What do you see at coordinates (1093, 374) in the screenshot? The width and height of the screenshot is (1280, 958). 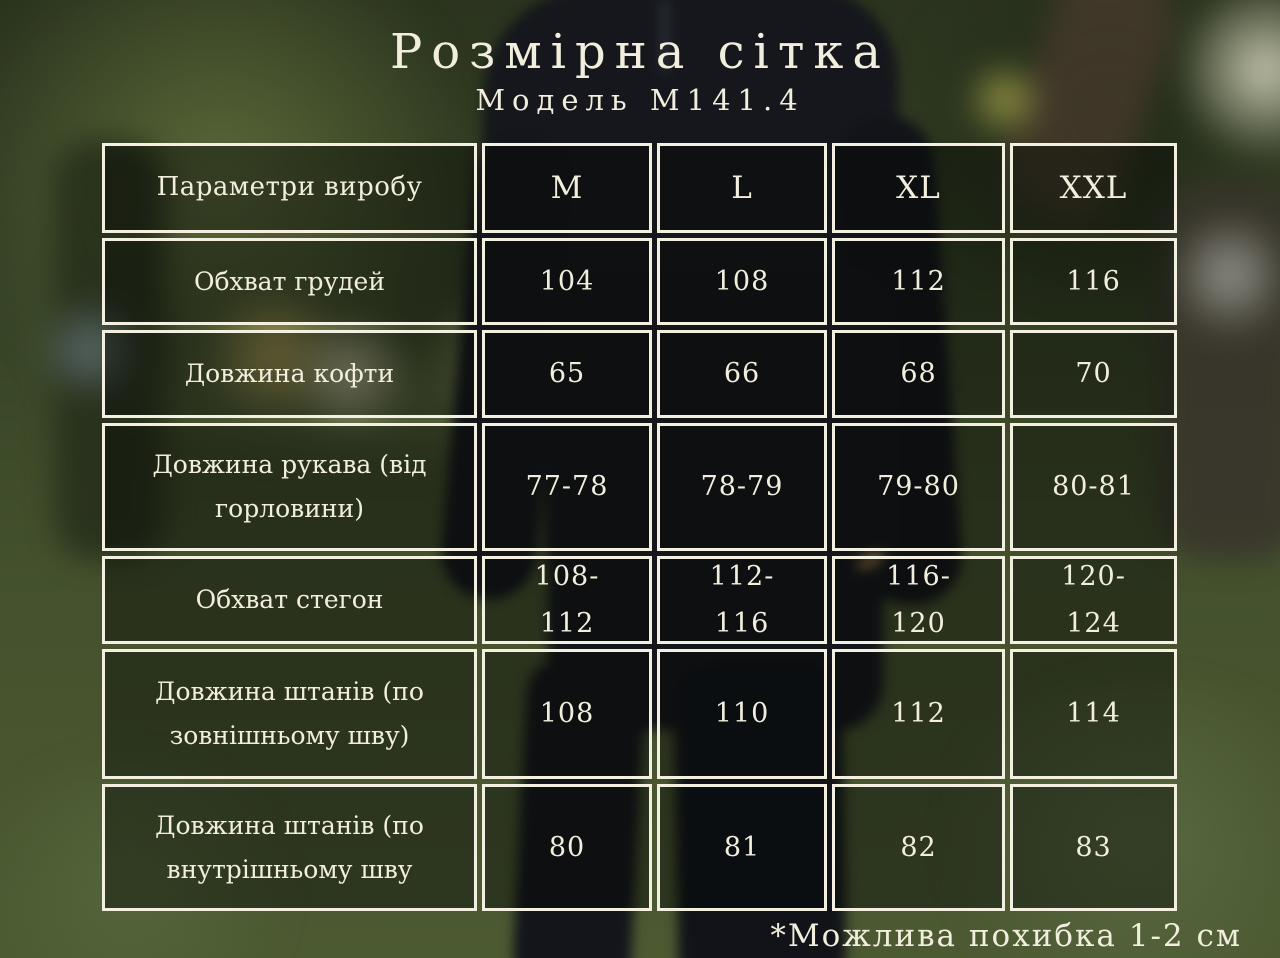 I see `value-cell: 70` at bounding box center [1093, 374].